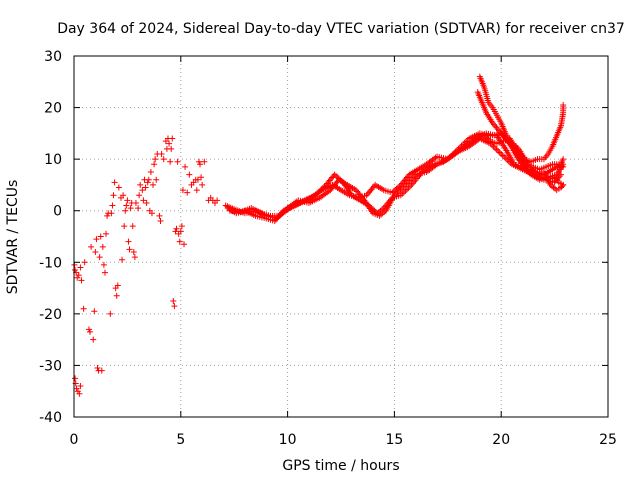 This screenshot has height=484, width=640. What do you see at coordinates (53, 57) in the screenshot?
I see `y-tick-label: 30` at bounding box center [53, 57].